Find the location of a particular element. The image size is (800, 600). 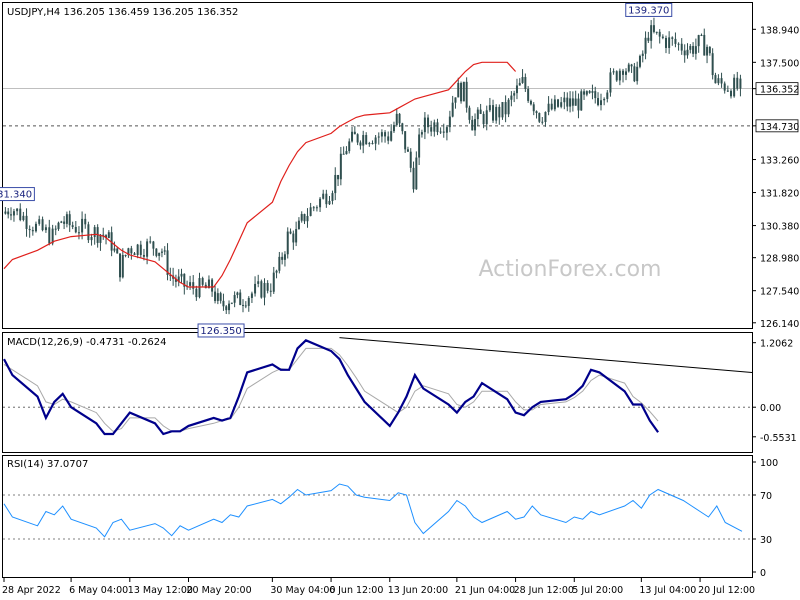

macd-header: MACD(12,26,9) -0.4731 -0.2624 is located at coordinates (87, 342).